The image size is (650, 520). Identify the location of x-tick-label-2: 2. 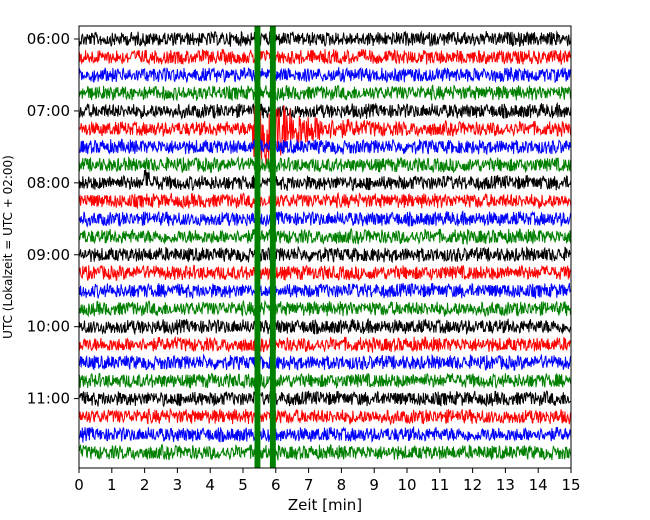
(145, 485).